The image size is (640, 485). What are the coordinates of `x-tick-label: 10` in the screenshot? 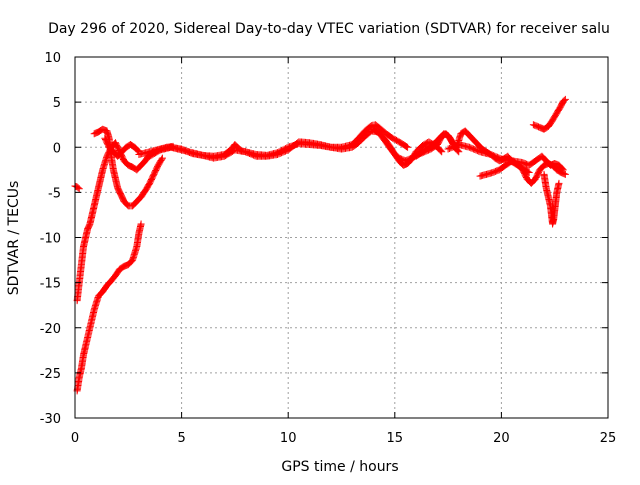 It's located at (288, 438).